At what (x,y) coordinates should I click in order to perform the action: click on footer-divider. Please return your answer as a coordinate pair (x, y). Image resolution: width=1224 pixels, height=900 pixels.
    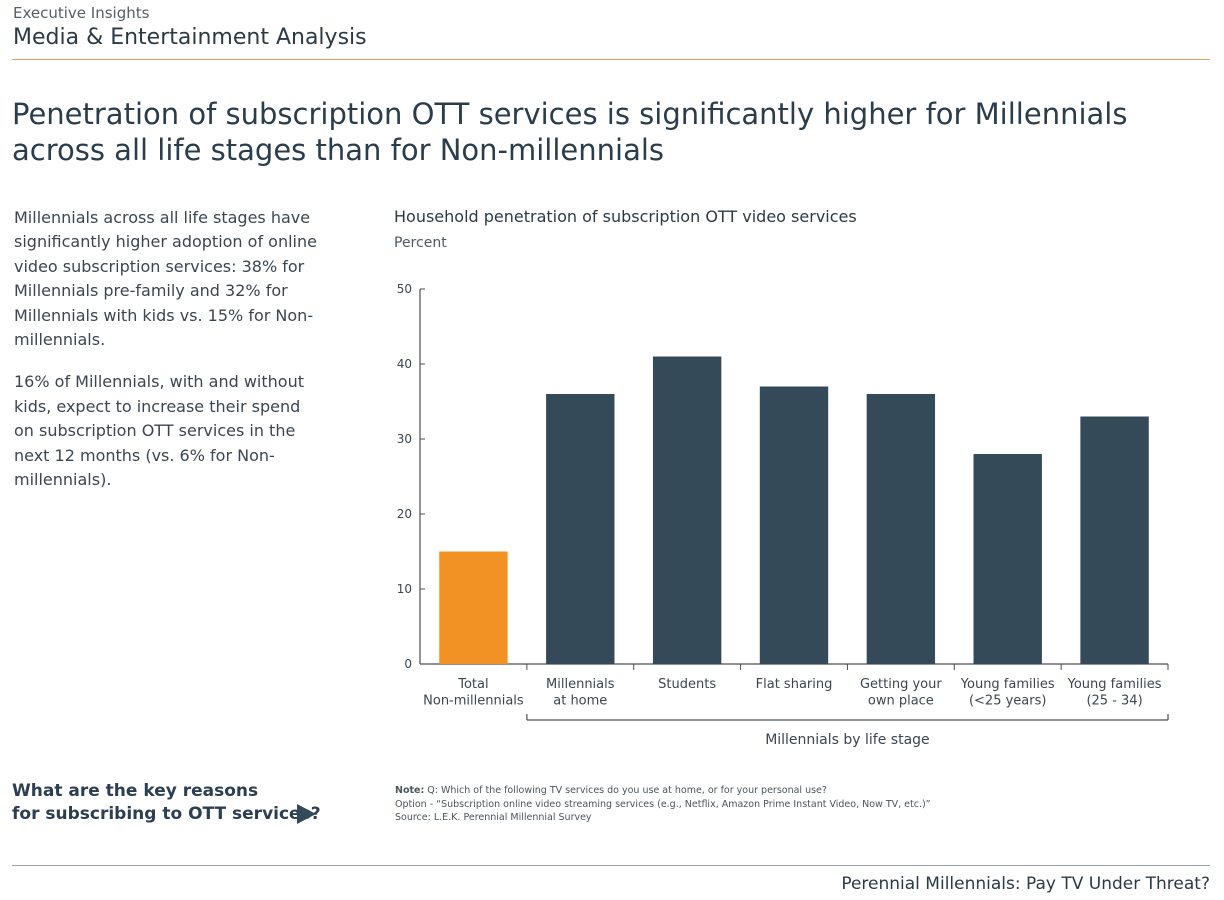
    Looking at the image, I should click on (611, 865).